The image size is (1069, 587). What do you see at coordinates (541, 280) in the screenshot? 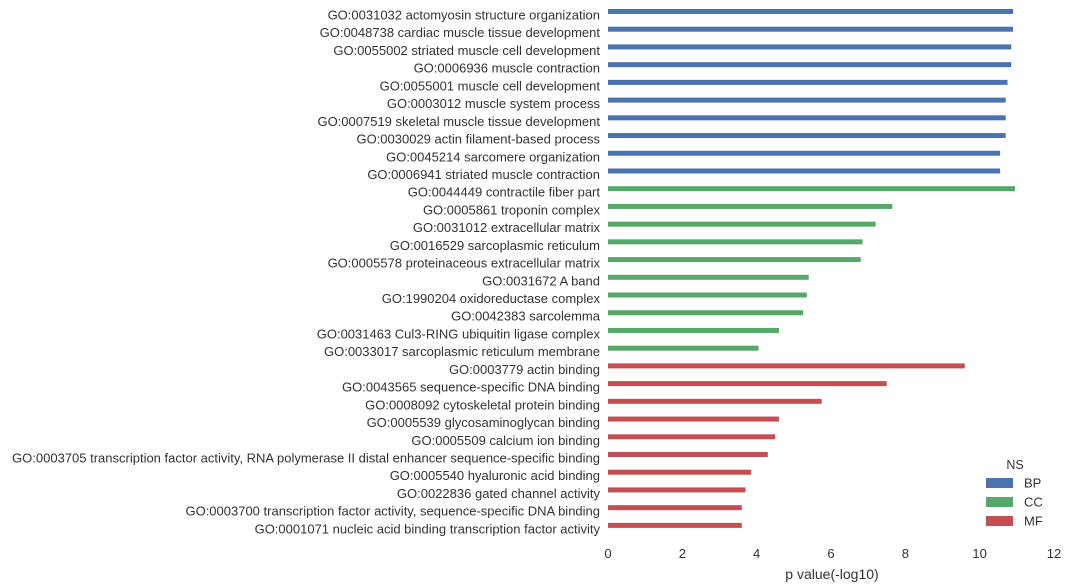
I see `category-label: GO:0031672 A band` at bounding box center [541, 280].